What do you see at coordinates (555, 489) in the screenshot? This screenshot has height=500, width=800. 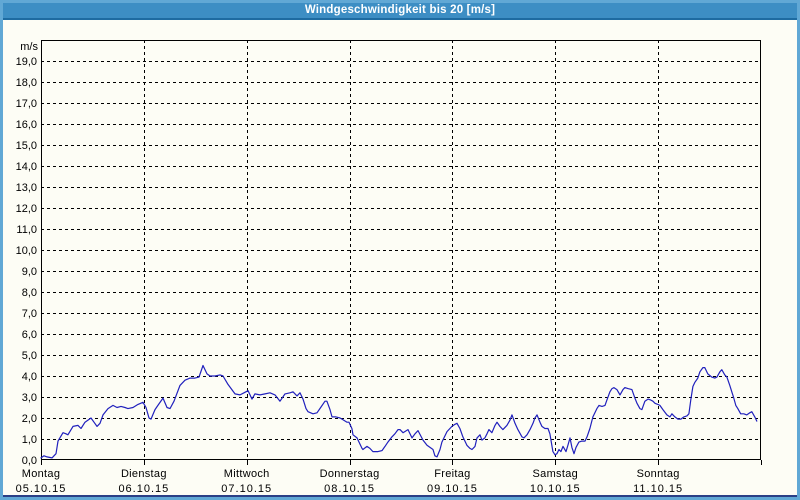 I see `x-date-label: 10.10.15` at bounding box center [555, 489].